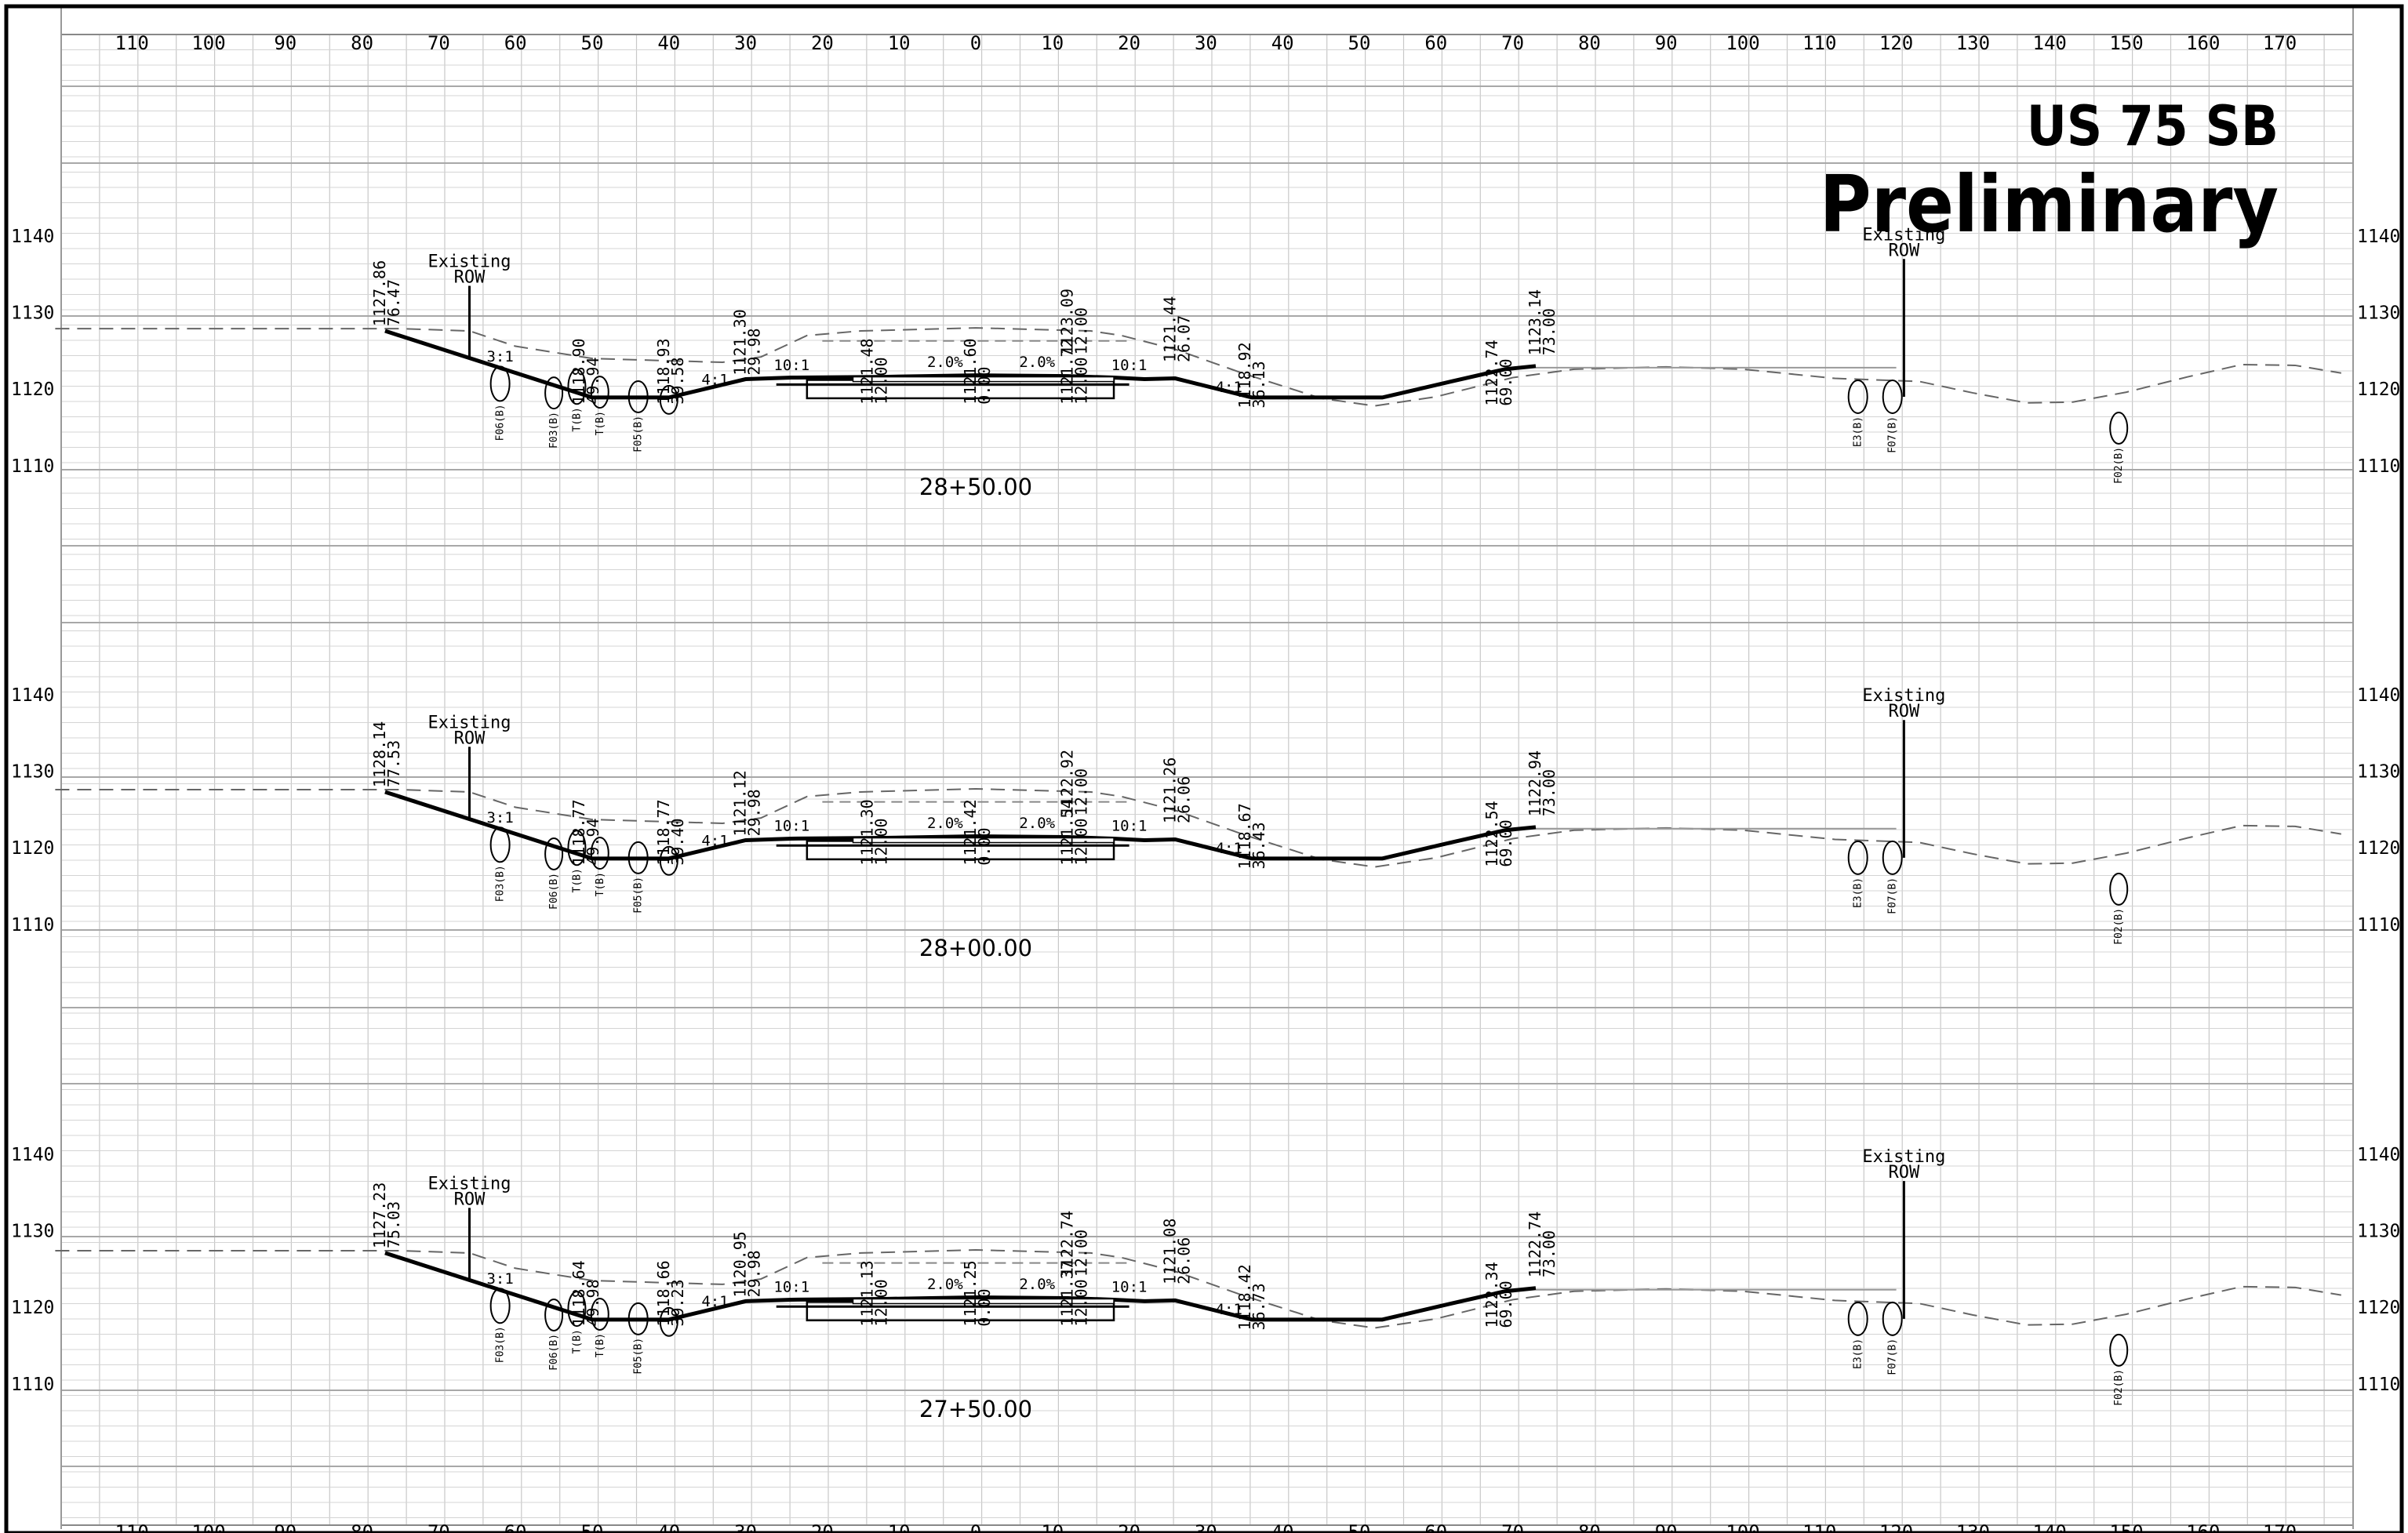  What do you see at coordinates (1066, 832) in the screenshot?
I see `annotation-elevation: 1121.54` at bounding box center [1066, 832].